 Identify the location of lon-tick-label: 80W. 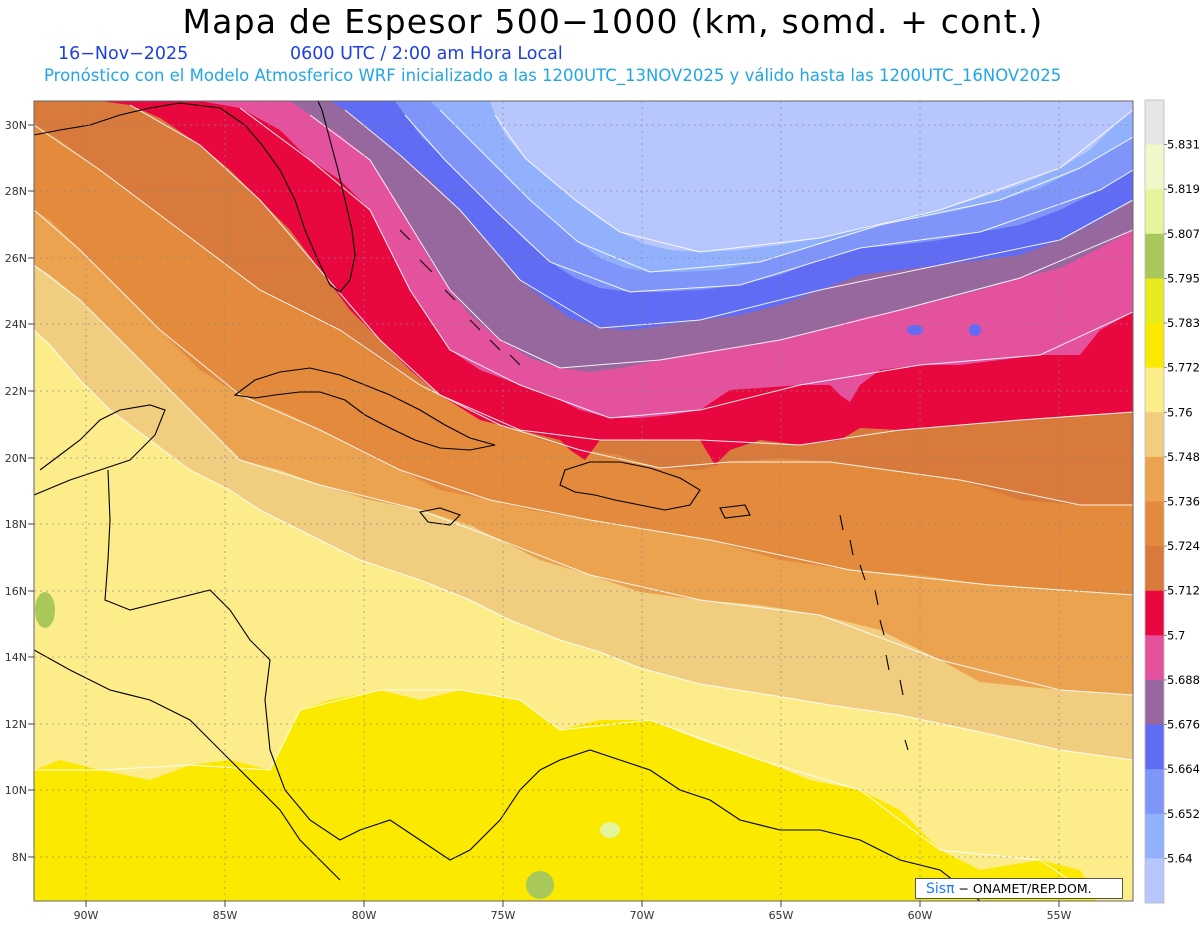
(364, 915).